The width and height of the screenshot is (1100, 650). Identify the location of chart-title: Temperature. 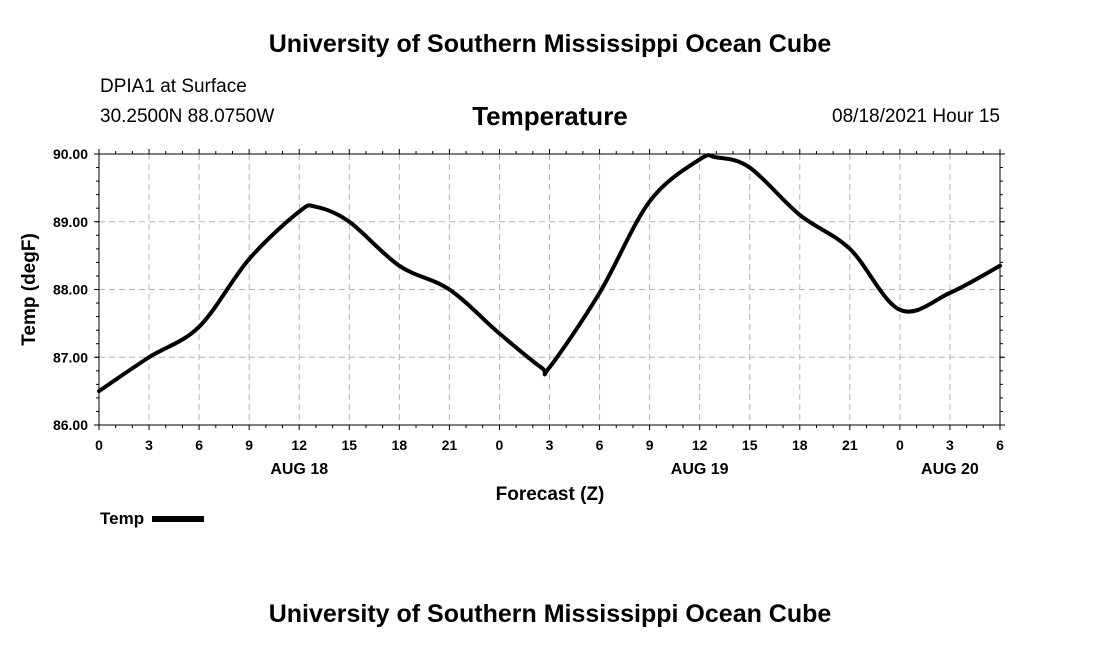
(550, 116).